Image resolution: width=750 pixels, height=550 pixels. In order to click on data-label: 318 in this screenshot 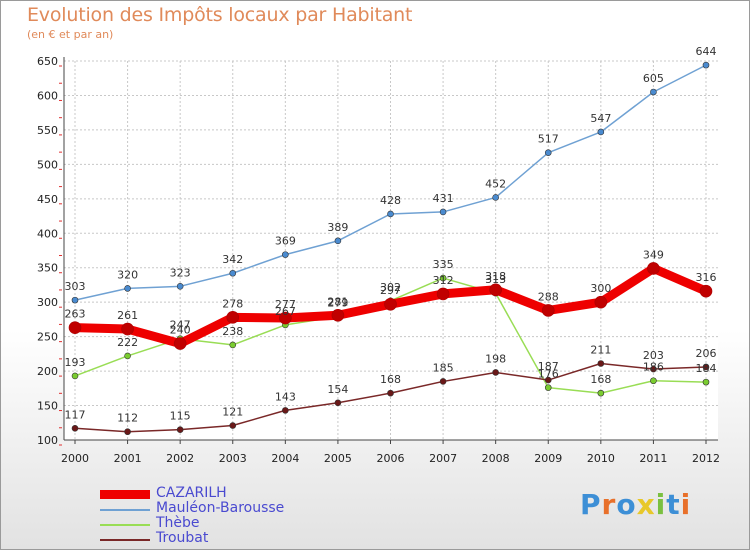, I will do `click(495, 276)`.